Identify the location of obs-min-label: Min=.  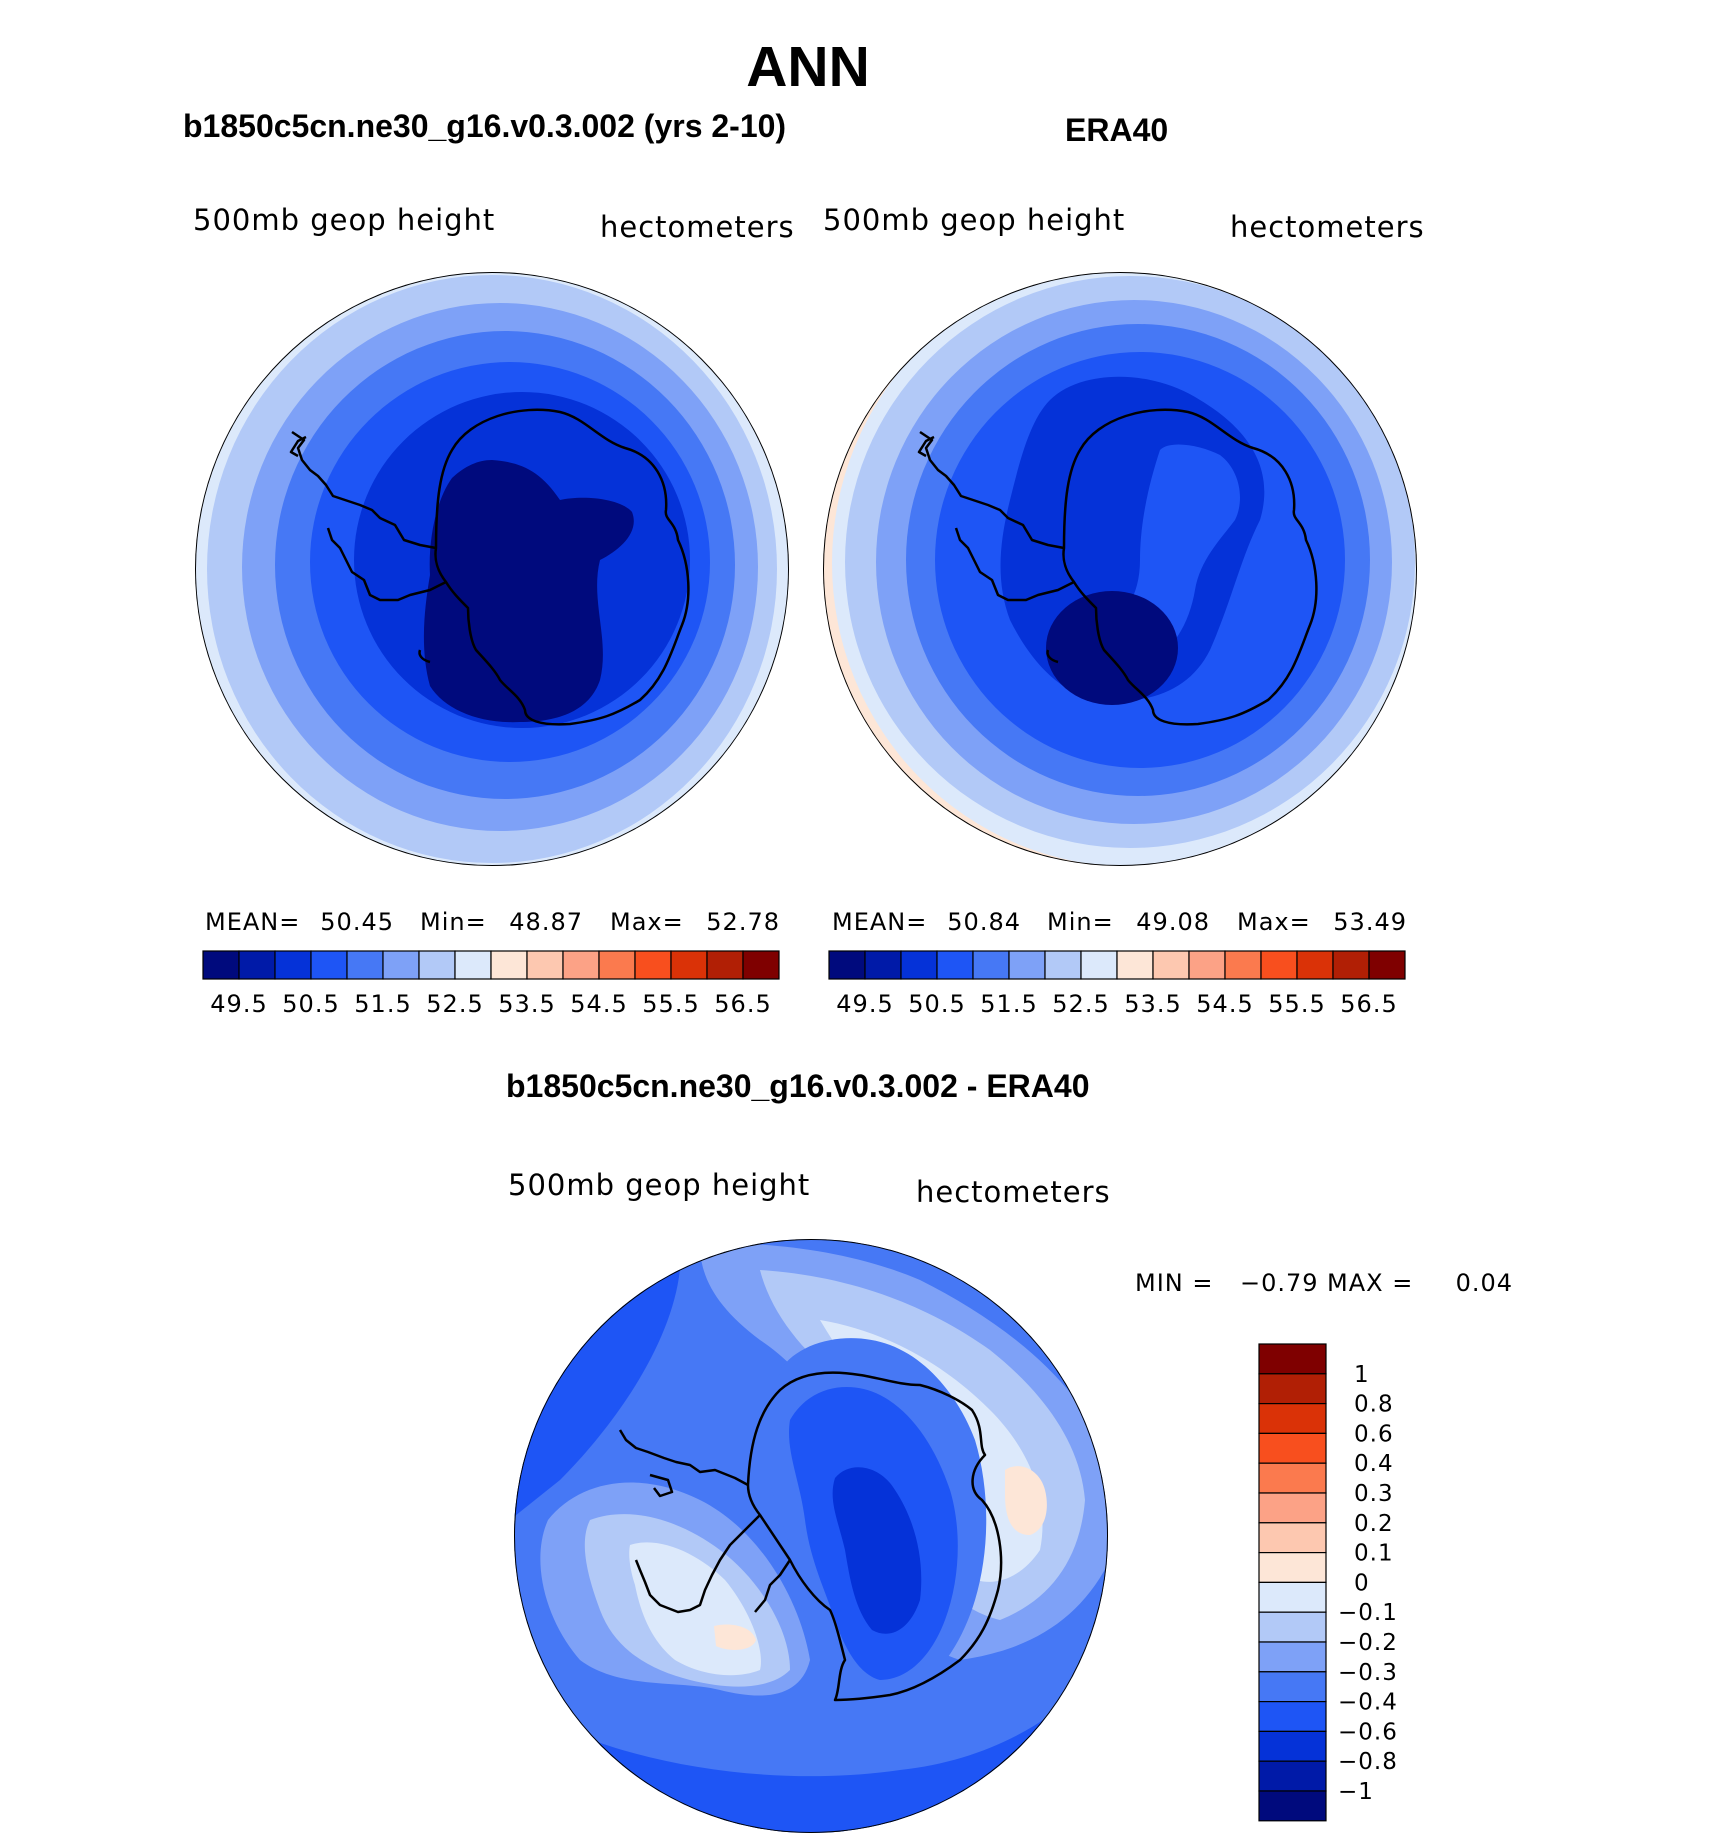
(1080, 922).